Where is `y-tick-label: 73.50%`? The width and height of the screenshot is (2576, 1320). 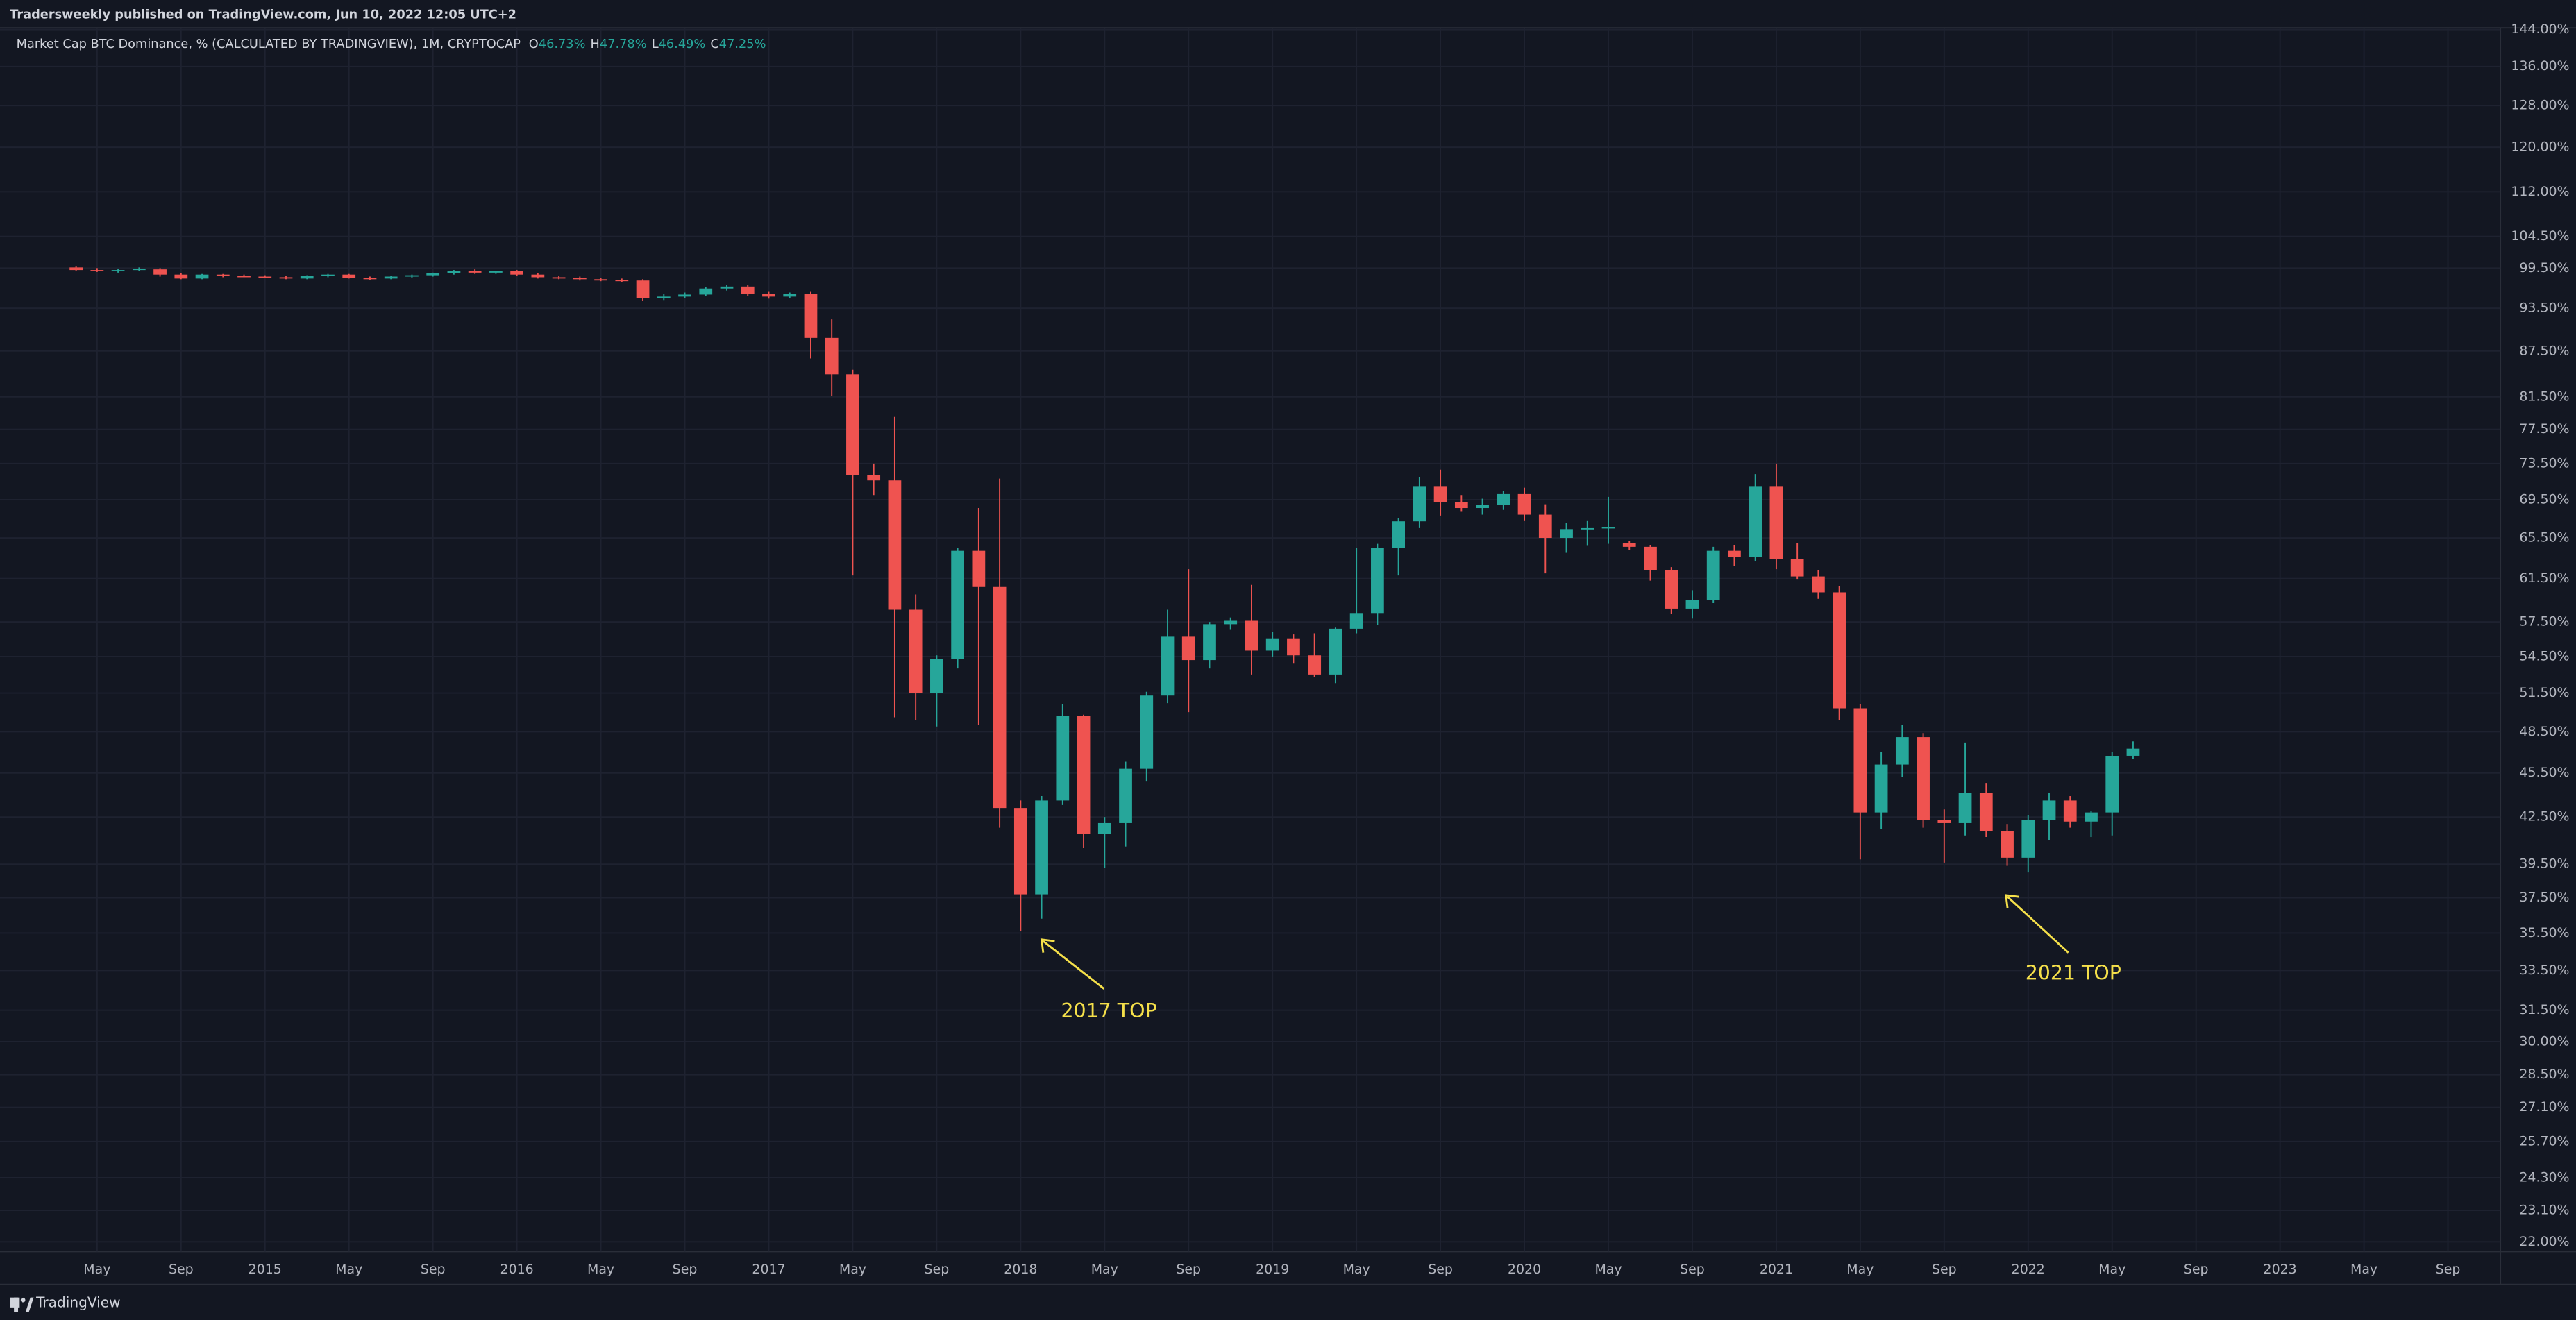
y-tick-label: 73.50% is located at coordinates (2544, 463).